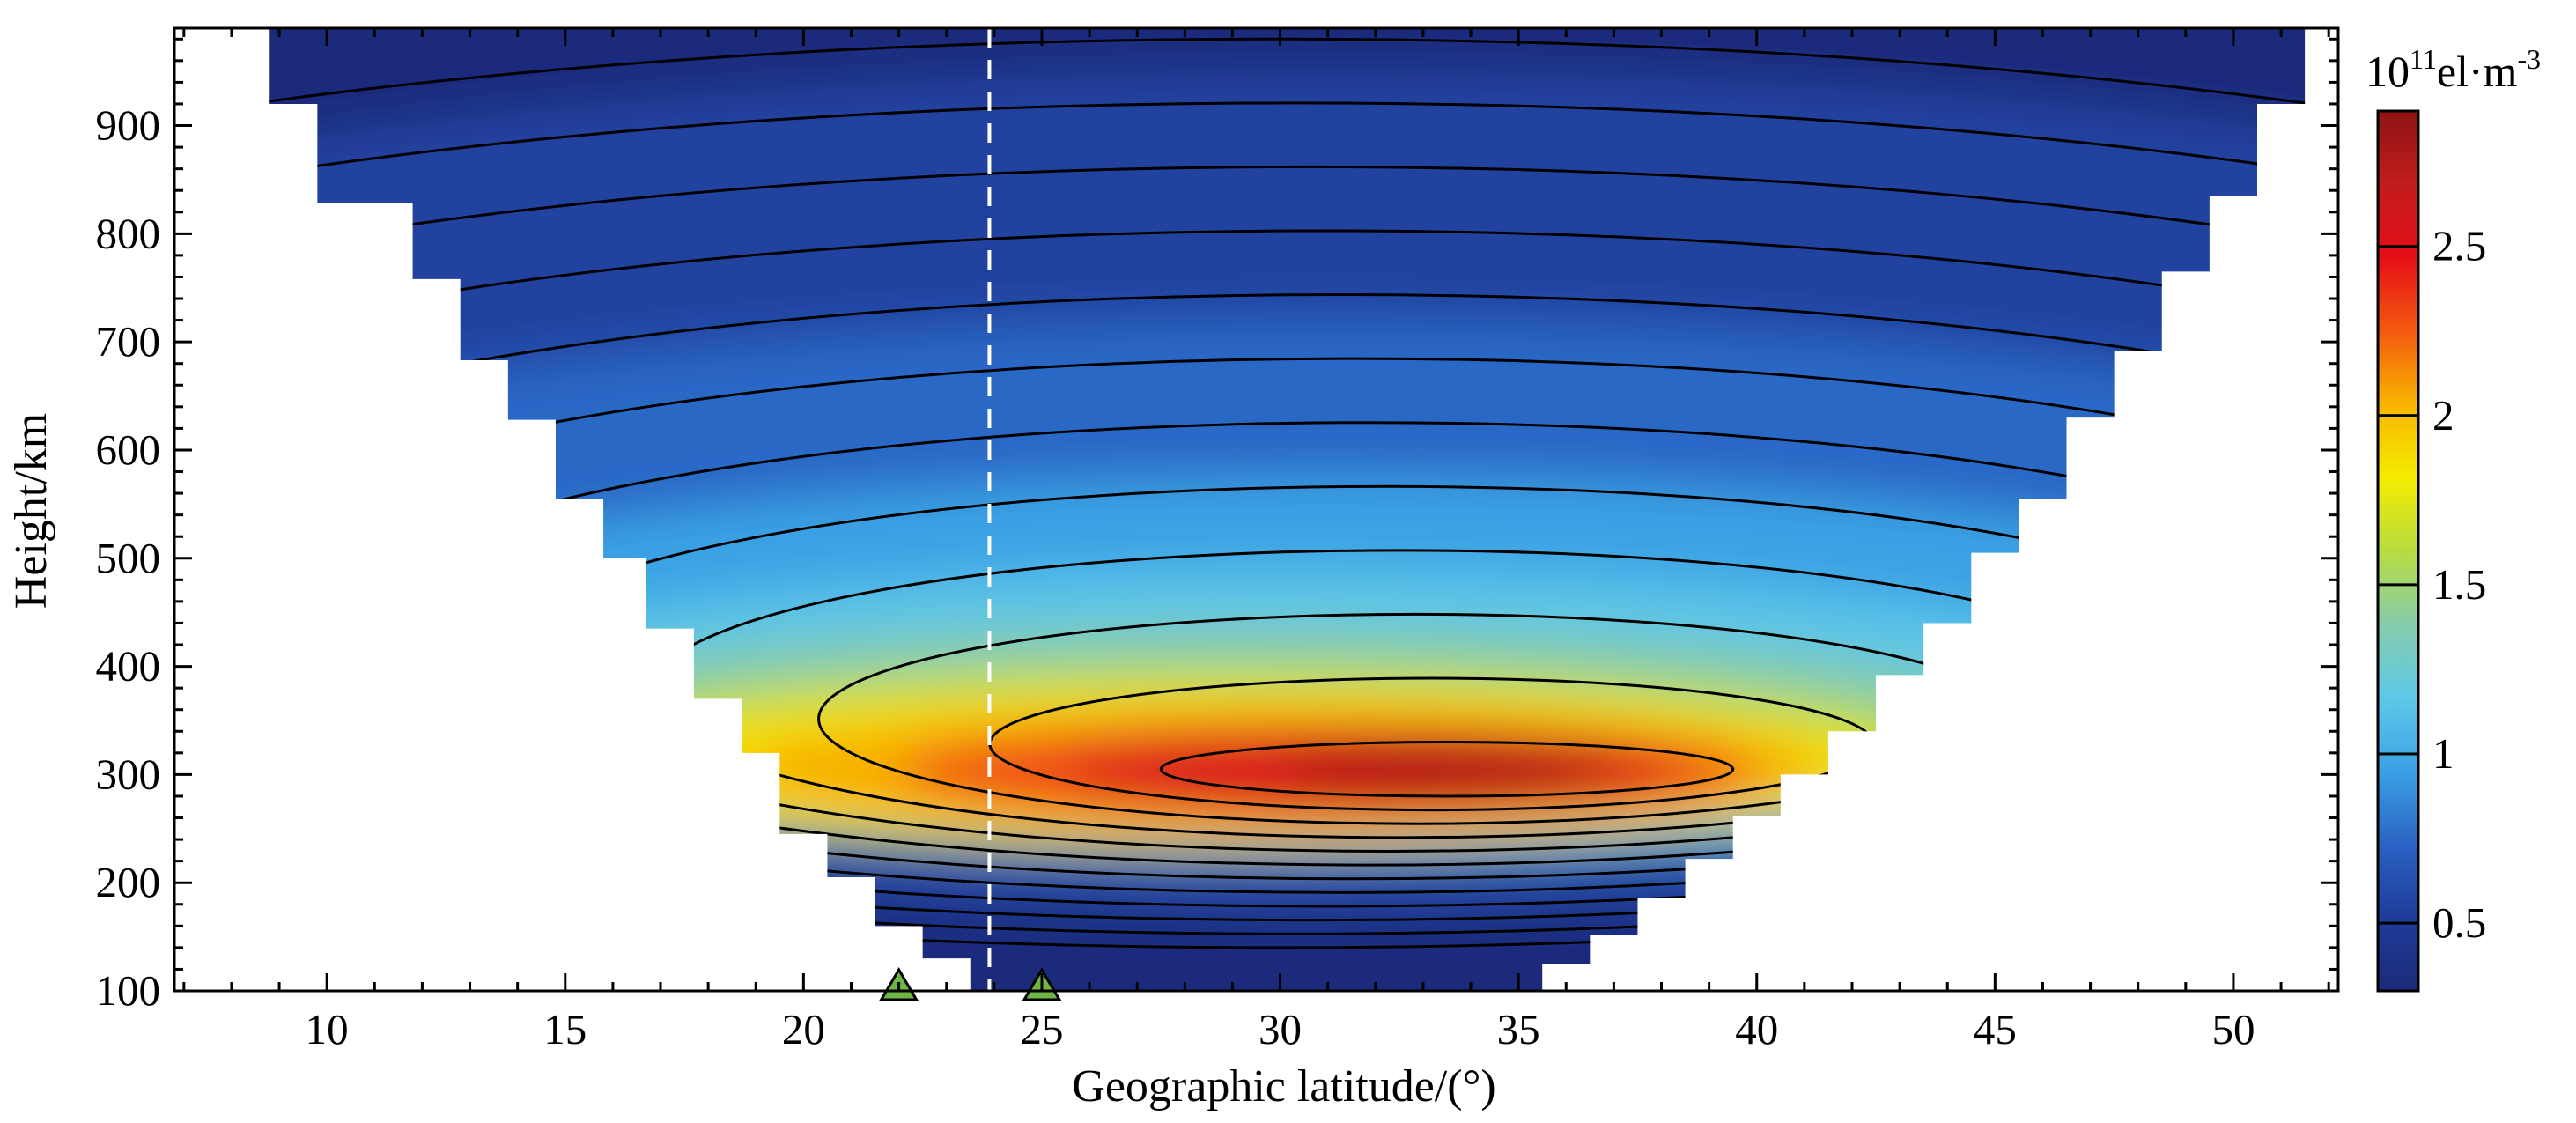  What do you see at coordinates (327, 1029) in the screenshot?
I see `x-tick-label: 10` at bounding box center [327, 1029].